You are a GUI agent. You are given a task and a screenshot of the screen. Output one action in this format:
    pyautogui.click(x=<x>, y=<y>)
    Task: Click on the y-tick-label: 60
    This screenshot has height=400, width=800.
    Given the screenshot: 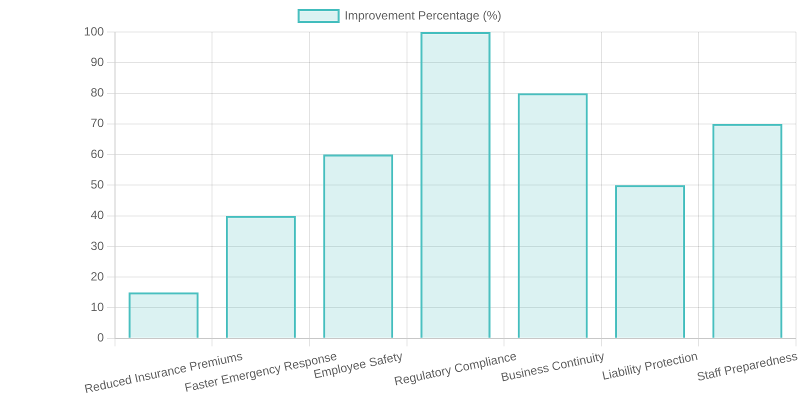 What is the action you would take?
    pyautogui.click(x=97, y=153)
    